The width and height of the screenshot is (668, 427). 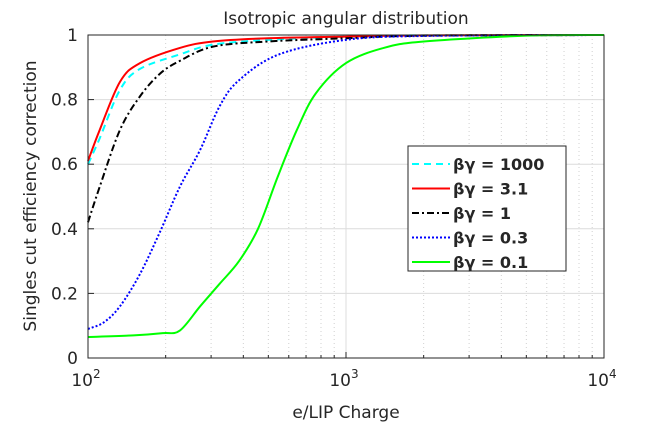 I want to click on legend-label: βγ = 1000, so click(x=498, y=164).